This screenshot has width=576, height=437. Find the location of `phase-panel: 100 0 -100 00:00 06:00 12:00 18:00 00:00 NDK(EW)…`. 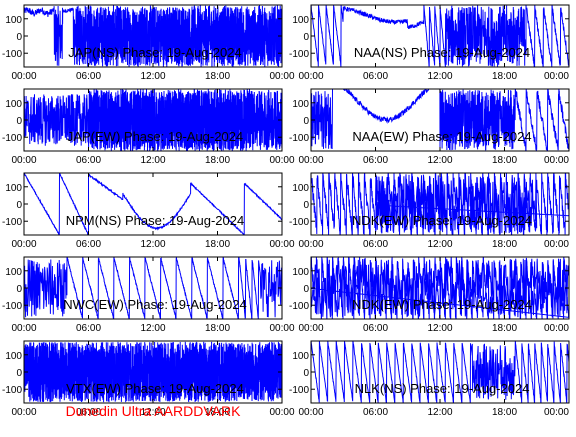

phase-panel: 100 0 -100 00:00 06:00 12:00 18:00 00:00 NDK(EW)… is located at coordinates (429, 295).